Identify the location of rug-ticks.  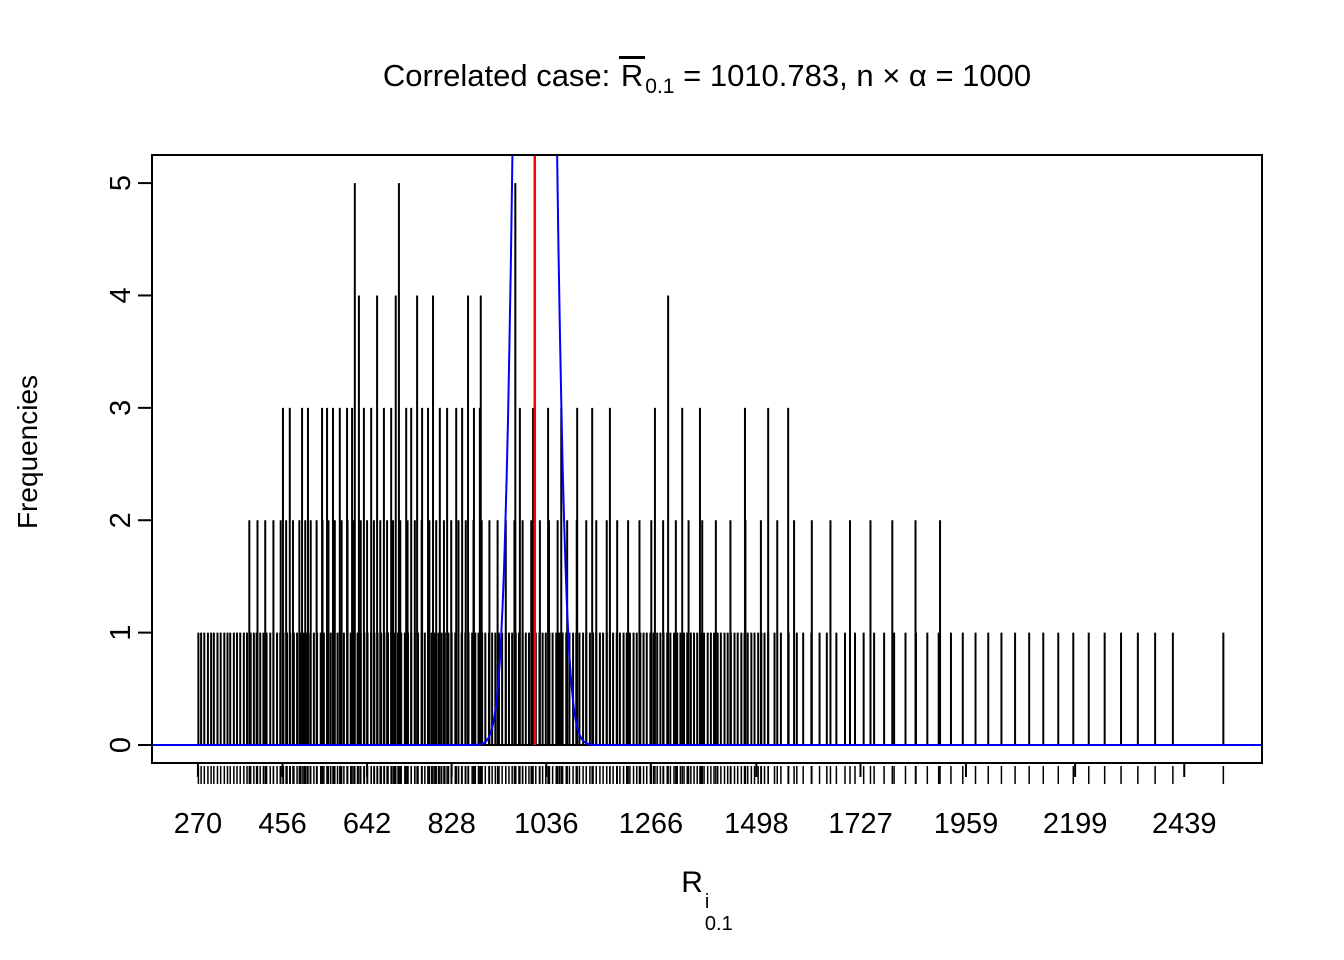
(711, 775).